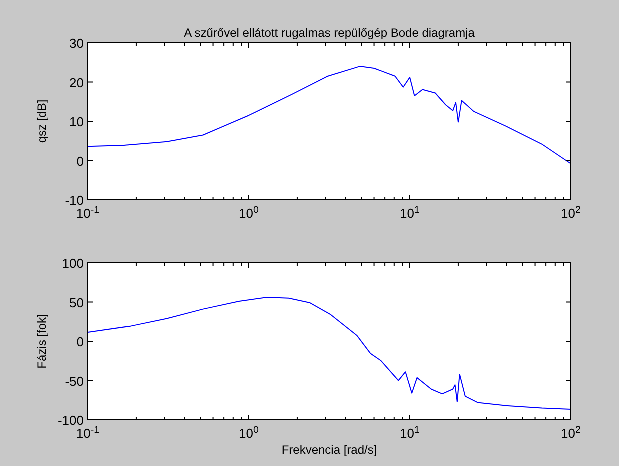  I want to click on x-axis-title: Frekvencia [rad/s], so click(330, 450).